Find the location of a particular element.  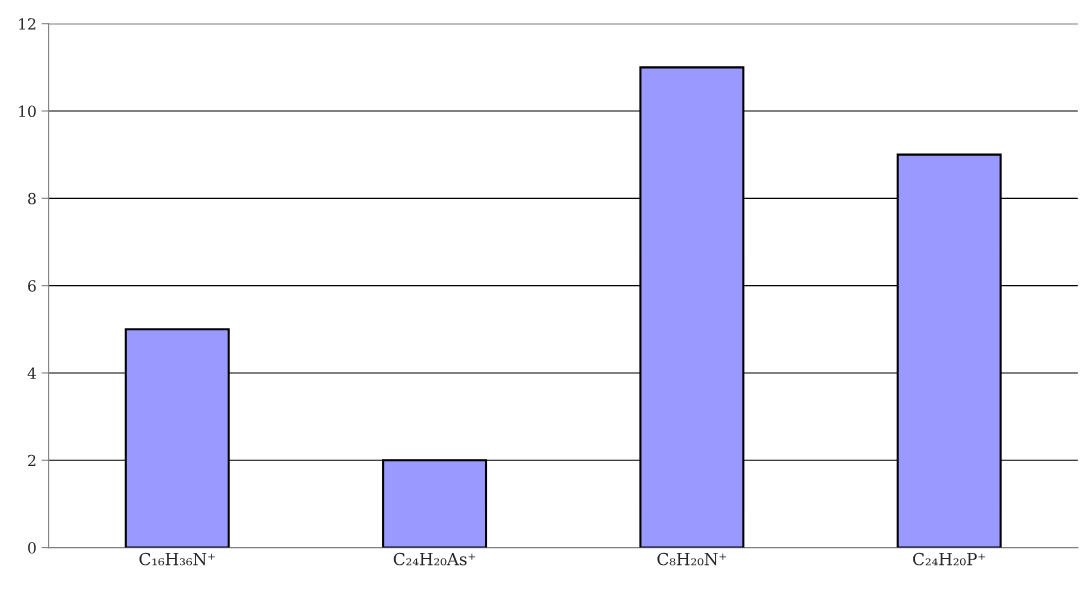

x-tick-label: C₈H₂₀N⁺ is located at coordinates (692, 559).